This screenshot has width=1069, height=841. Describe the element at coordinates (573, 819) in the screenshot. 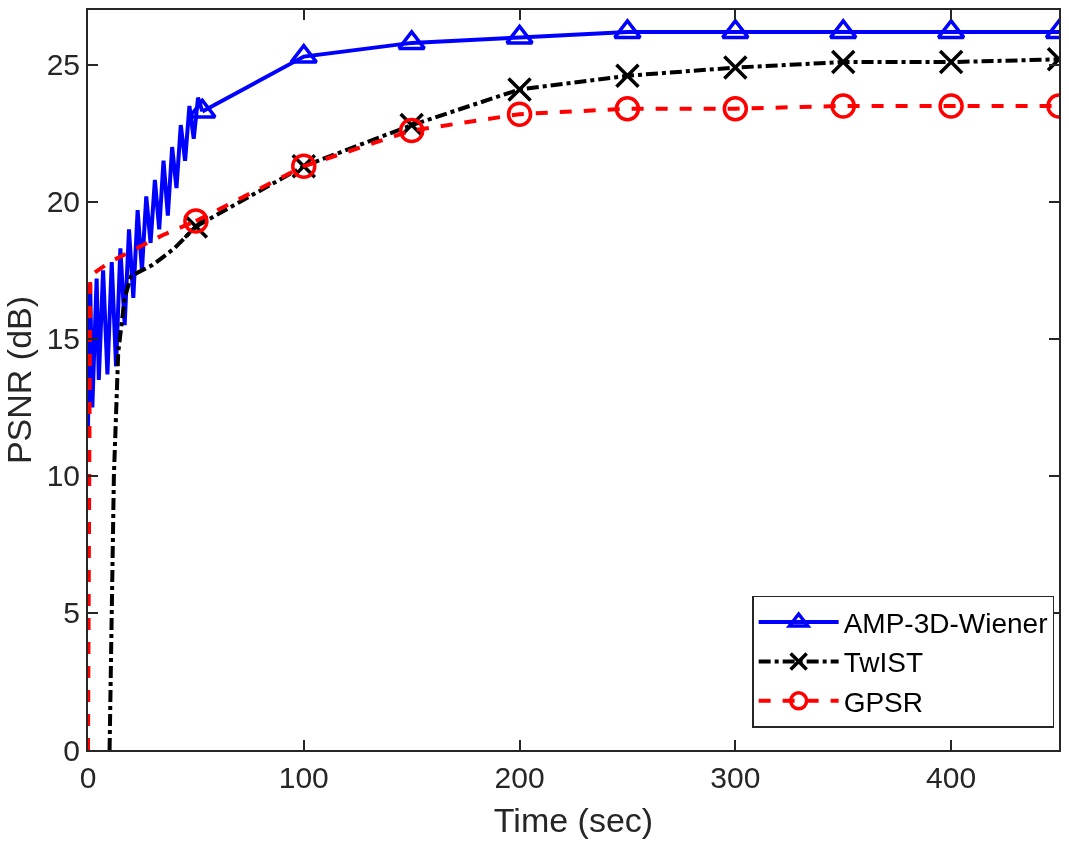

I see `x-axis-title: Time (sec)` at that location.